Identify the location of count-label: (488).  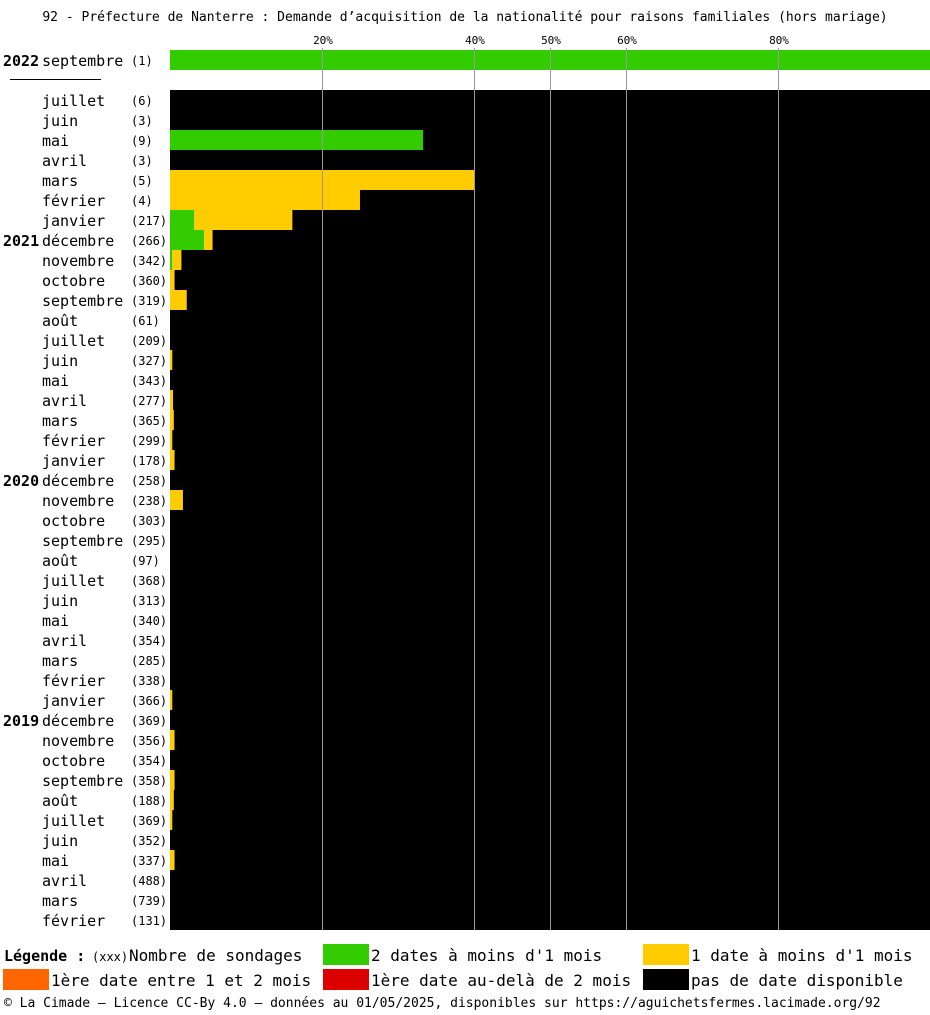
(149, 881).